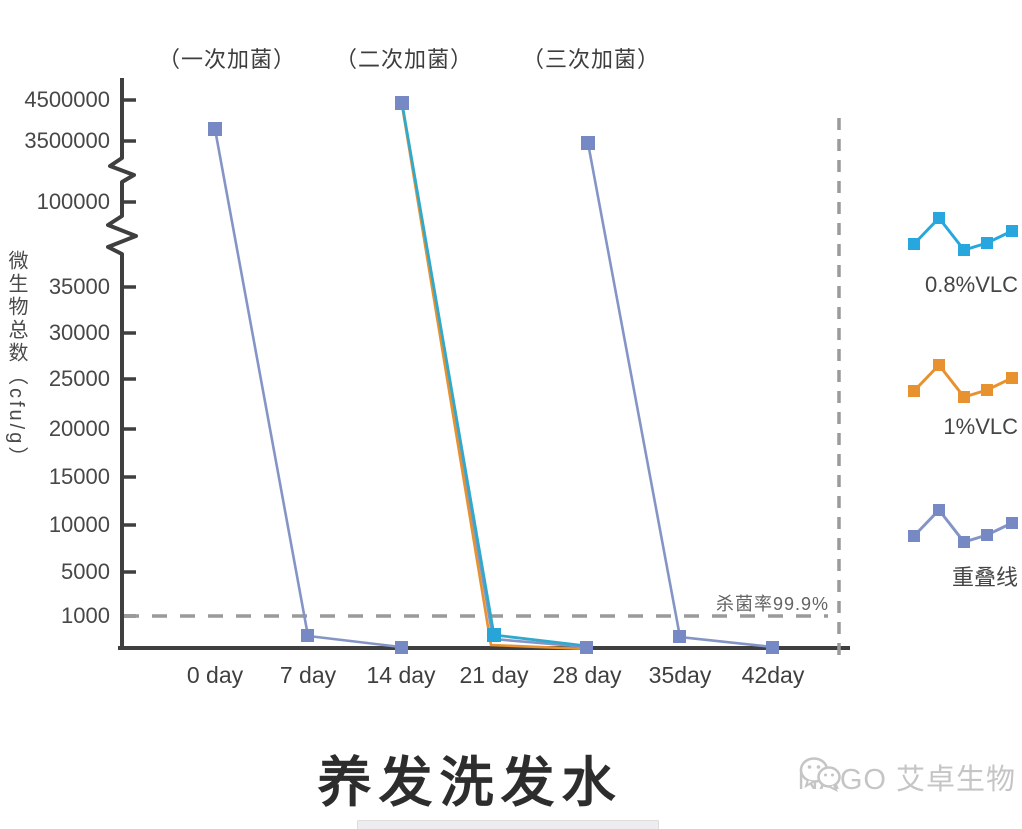  Describe the element at coordinates (85, 571) in the screenshot. I see `y-tick-label: 5000` at that location.